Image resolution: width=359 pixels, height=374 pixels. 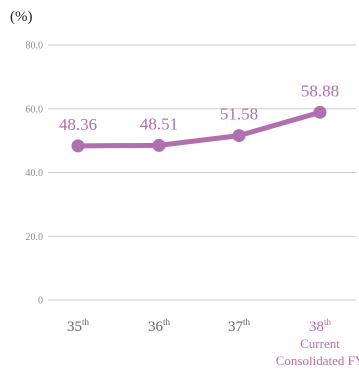 I want to click on x-tick-label: 38th, so click(x=320, y=326).